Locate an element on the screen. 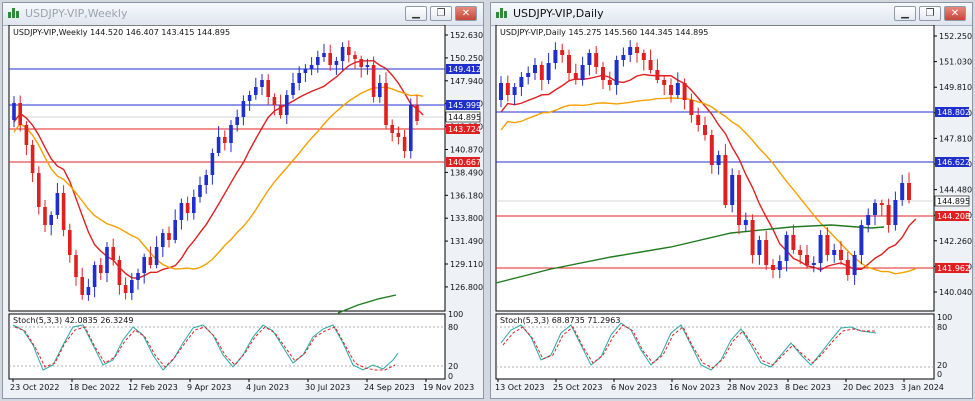  price-tag-label: 141.962 is located at coordinates (953, 268).